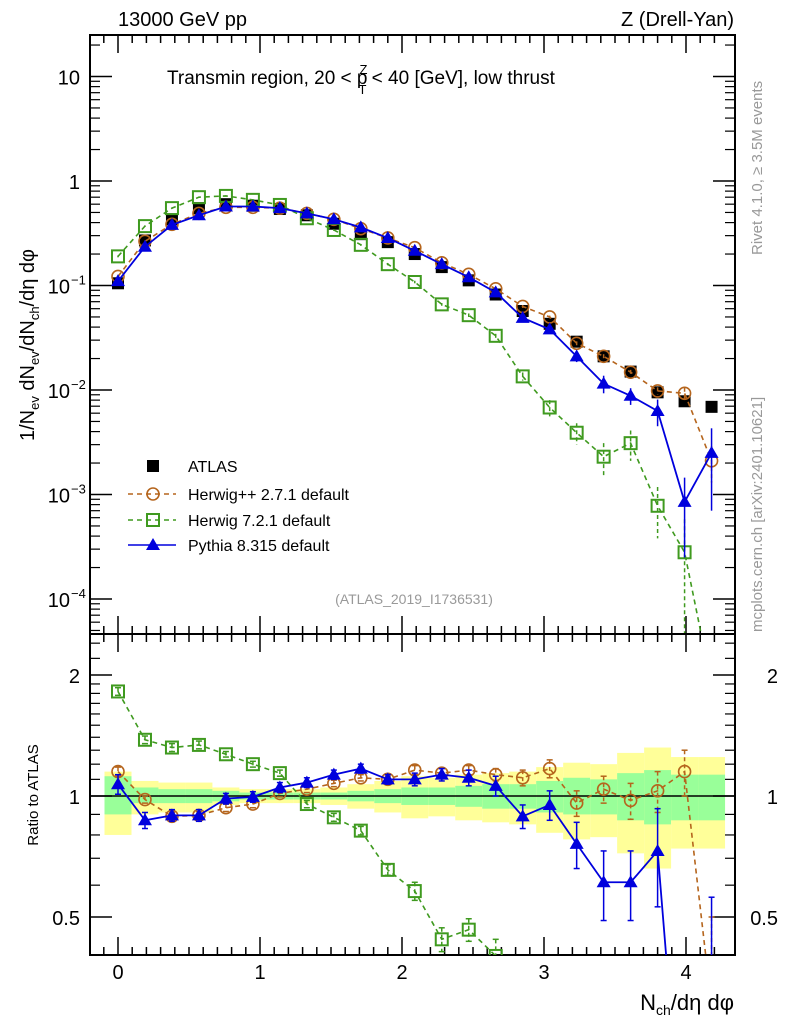 This screenshot has width=786, height=1024. Describe the element at coordinates (757, 514) in the screenshot. I see `mcplots-label: mcplots.cern.ch [arXiv:2401.10621]` at that location.